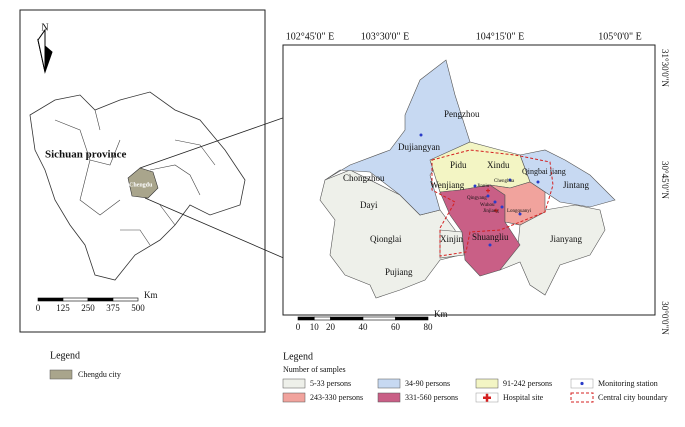 The height and width of the screenshot is (427, 685). What do you see at coordinates (427, 383) in the screenshot?
I see `legend-label: 34-90 persons` at bounding box center [427, 383].